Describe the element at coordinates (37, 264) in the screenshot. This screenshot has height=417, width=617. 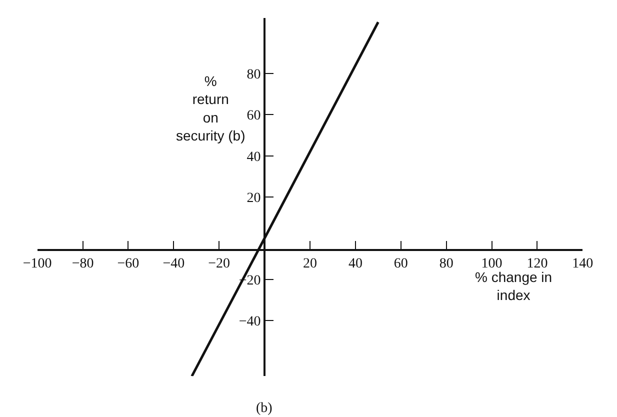
I see `x-tick-label: −100` at that location.